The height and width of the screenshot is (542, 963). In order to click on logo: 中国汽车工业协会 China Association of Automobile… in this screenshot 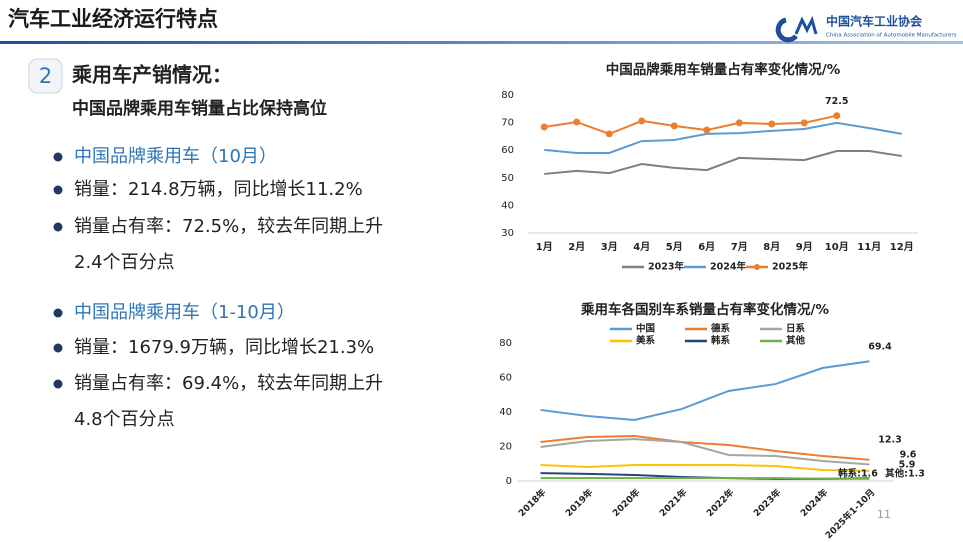, I will do `click(866, 28)`.